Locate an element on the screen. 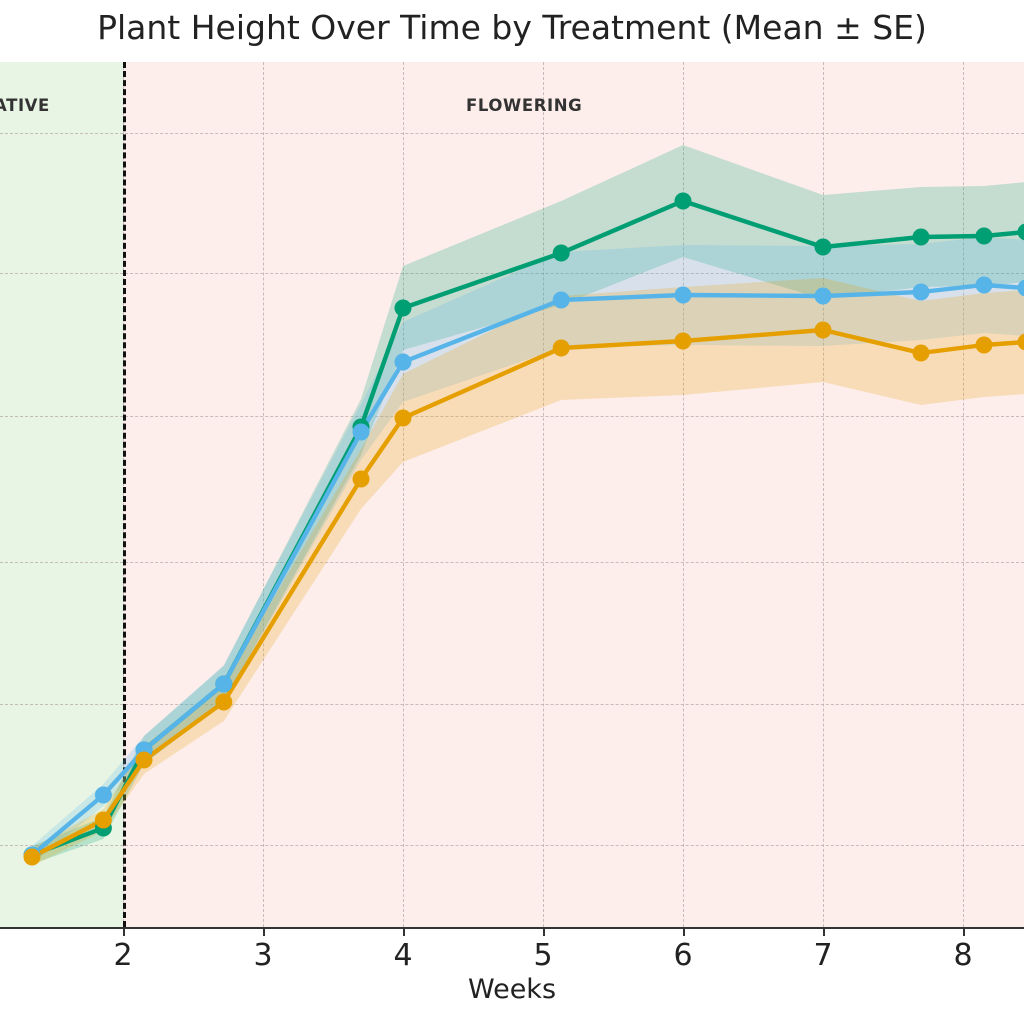 Image resolution: width=1024 pixels, height=1024 pixels. x-tick-label: 3 is located at coordinates (263, 955).